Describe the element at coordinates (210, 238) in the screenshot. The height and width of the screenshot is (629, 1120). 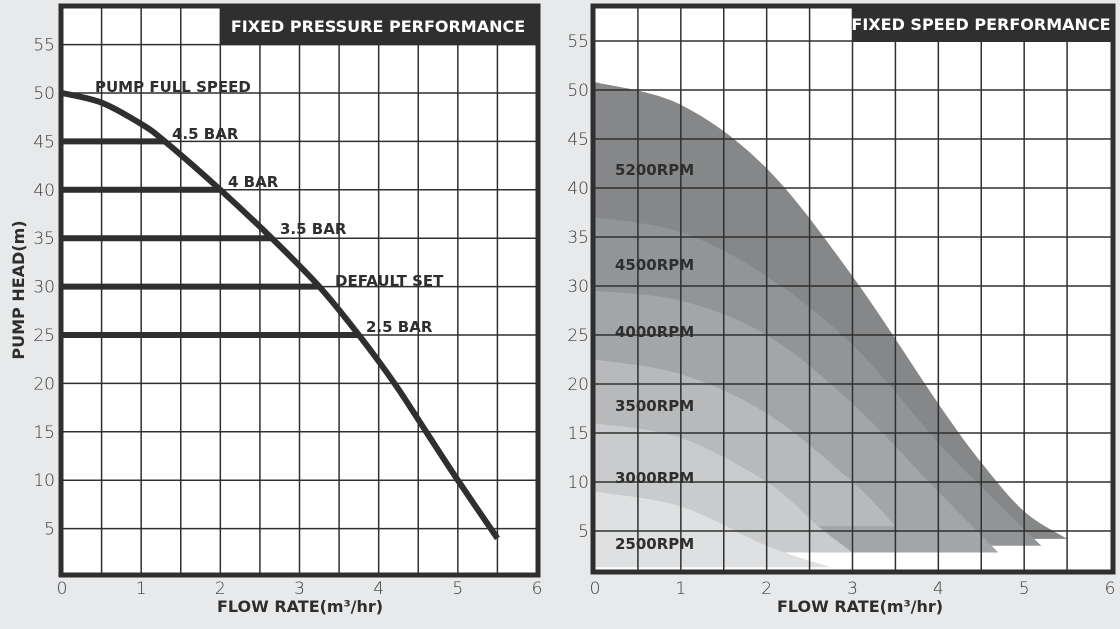
I see `left-pressure-lines` at that location.